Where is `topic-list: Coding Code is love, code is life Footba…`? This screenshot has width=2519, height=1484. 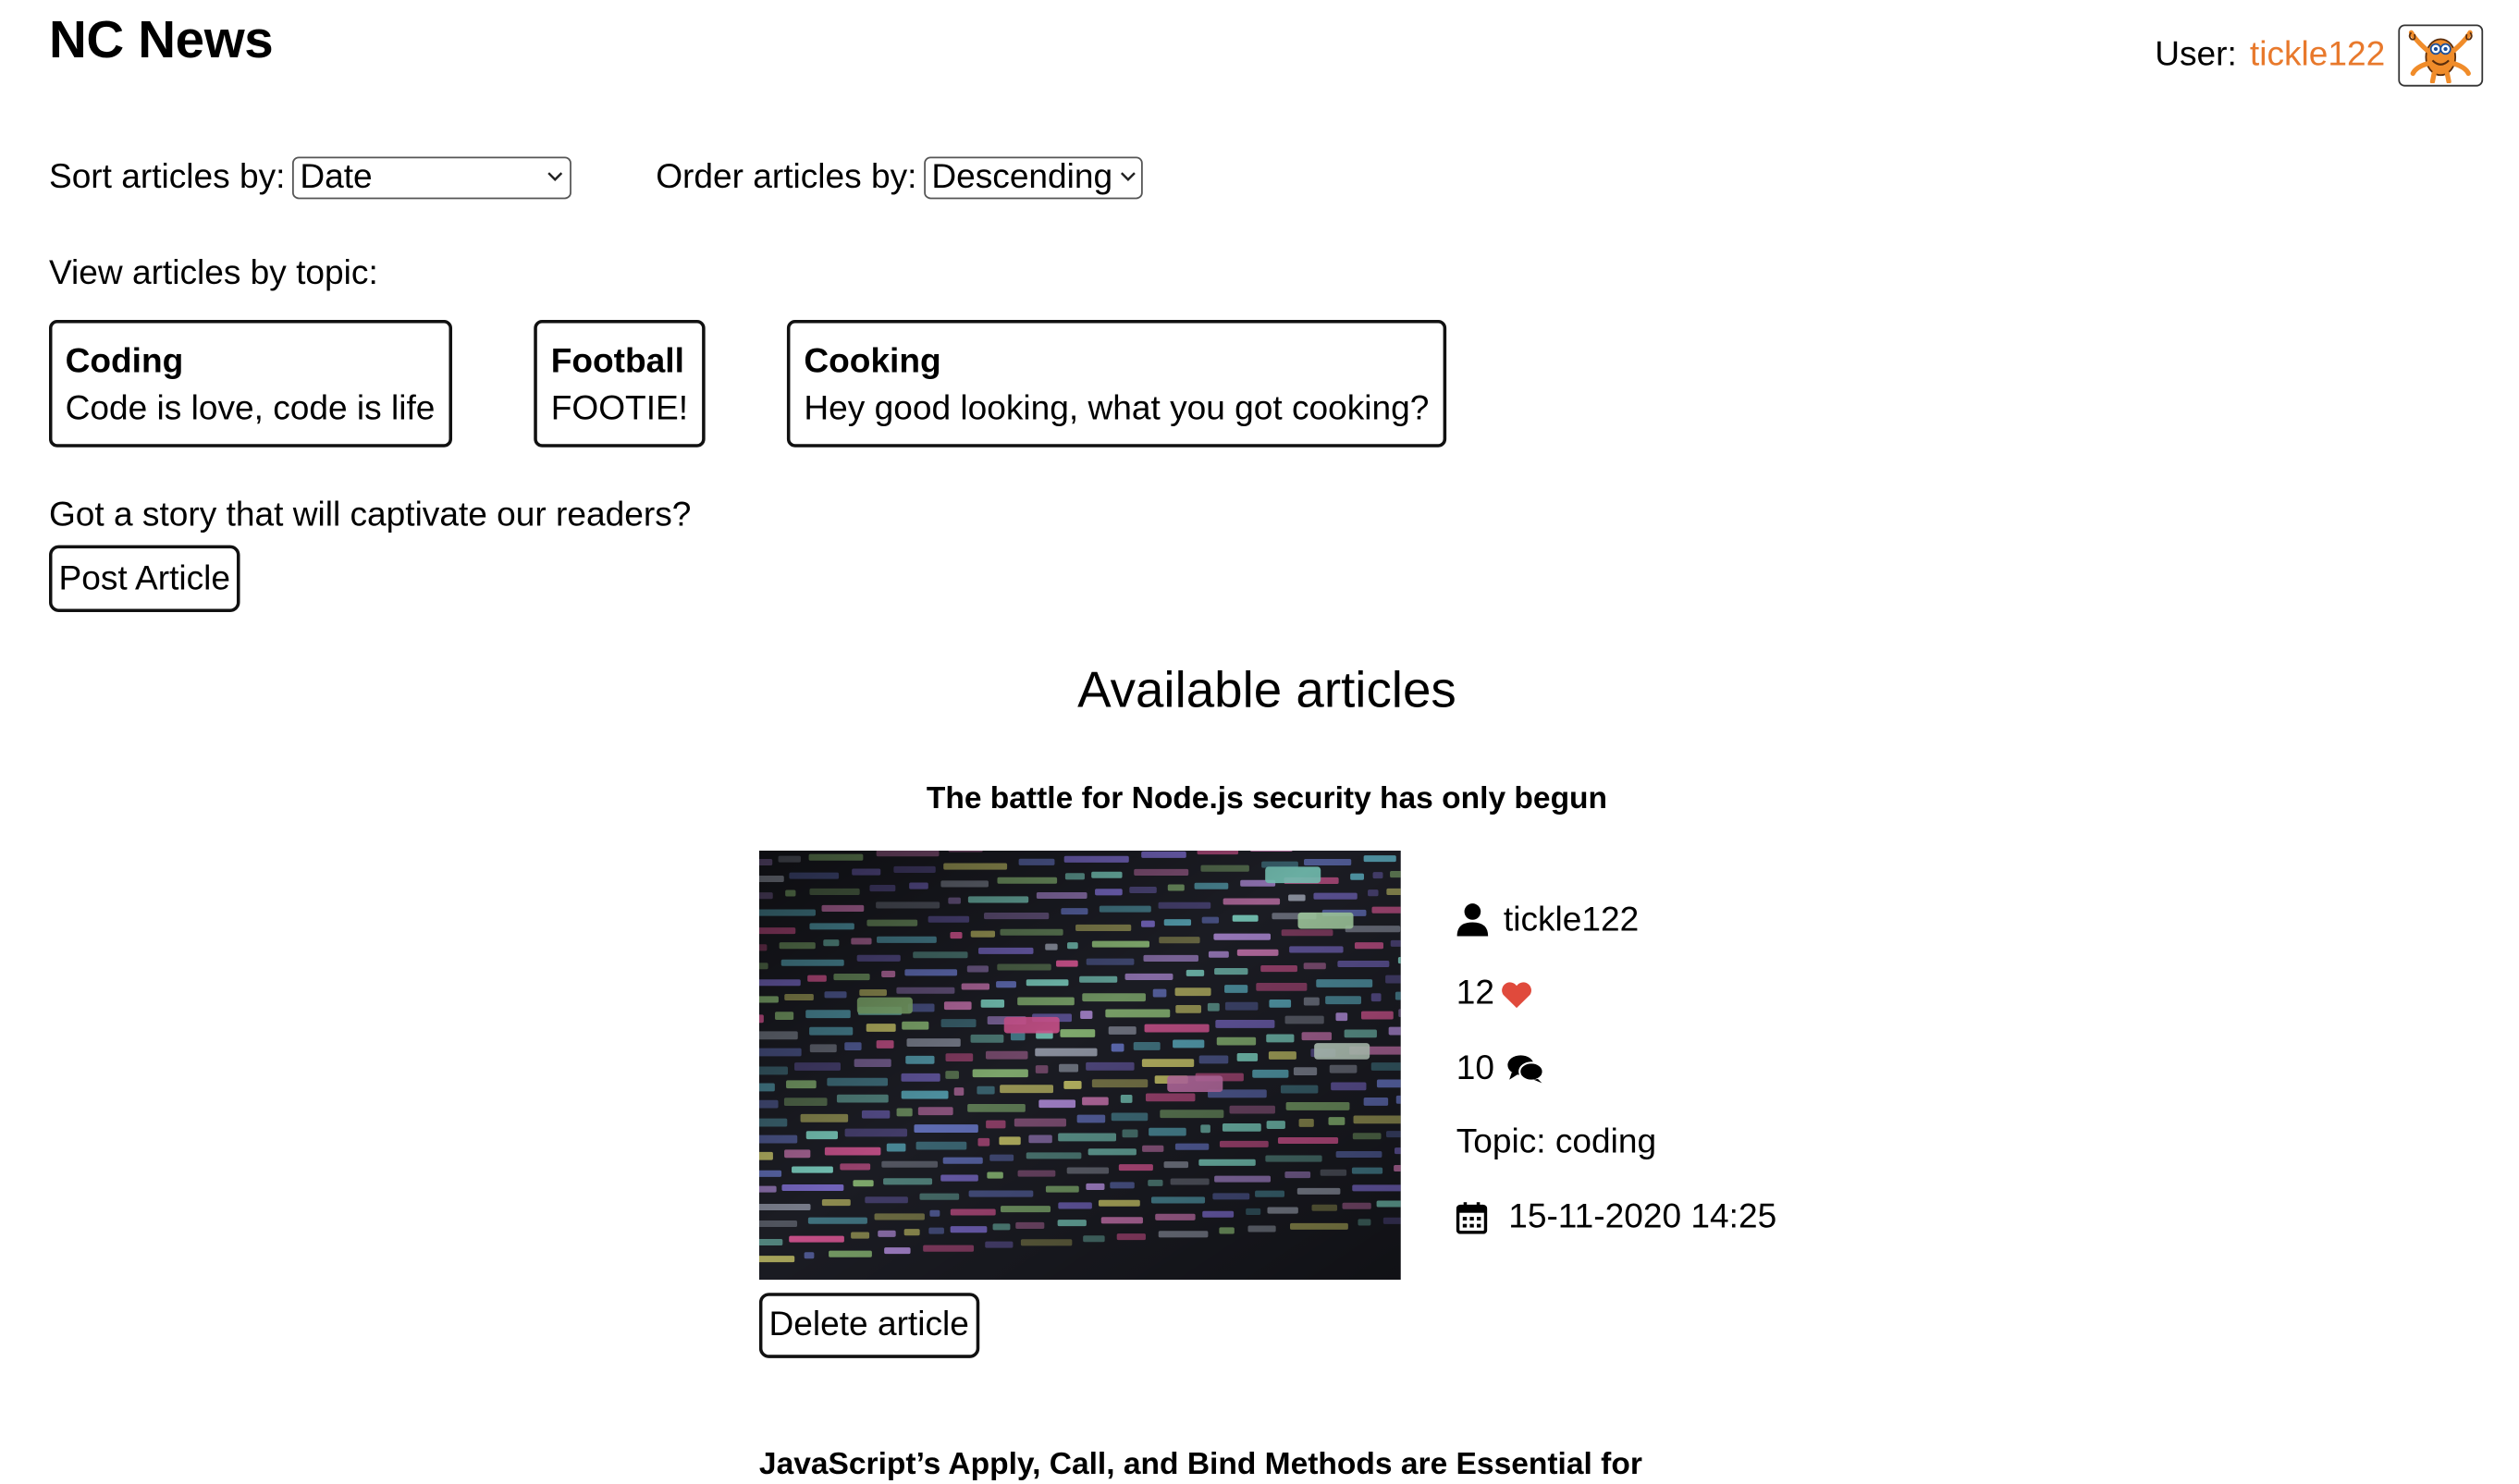 topic-list: Coding Code is love, code is life Footba… is located at coordinates (747, 384).